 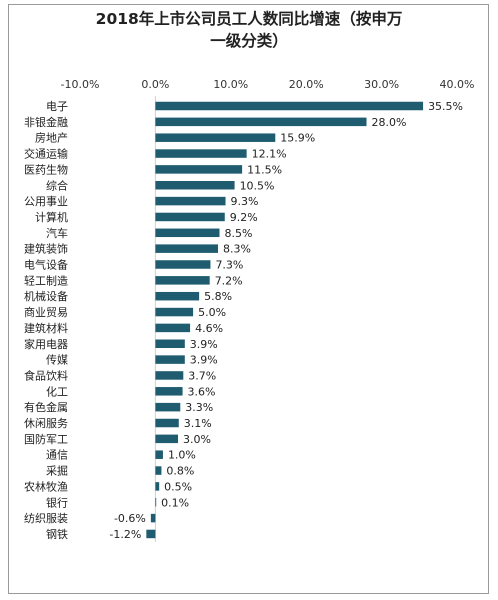 I want to click on category-label: 房地产, so click(x=51, y=138).